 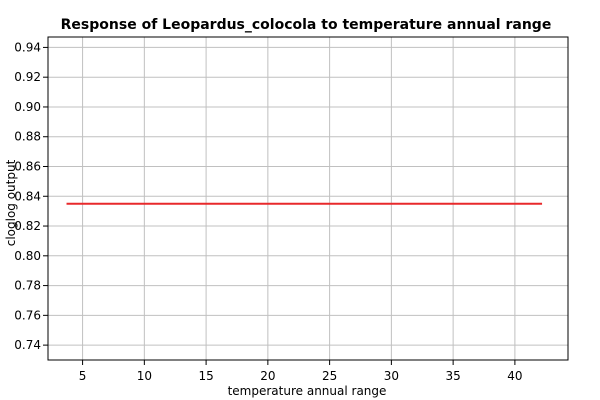 What do you see at coordinates (205, 376) in the screenshot?
I see `x-tick-label: 15` at bounding box center [205, 376].